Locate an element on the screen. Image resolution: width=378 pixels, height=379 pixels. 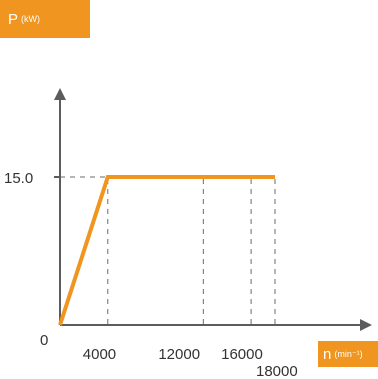
y-axis-arrow-icon is located at coordinates (60, 94).